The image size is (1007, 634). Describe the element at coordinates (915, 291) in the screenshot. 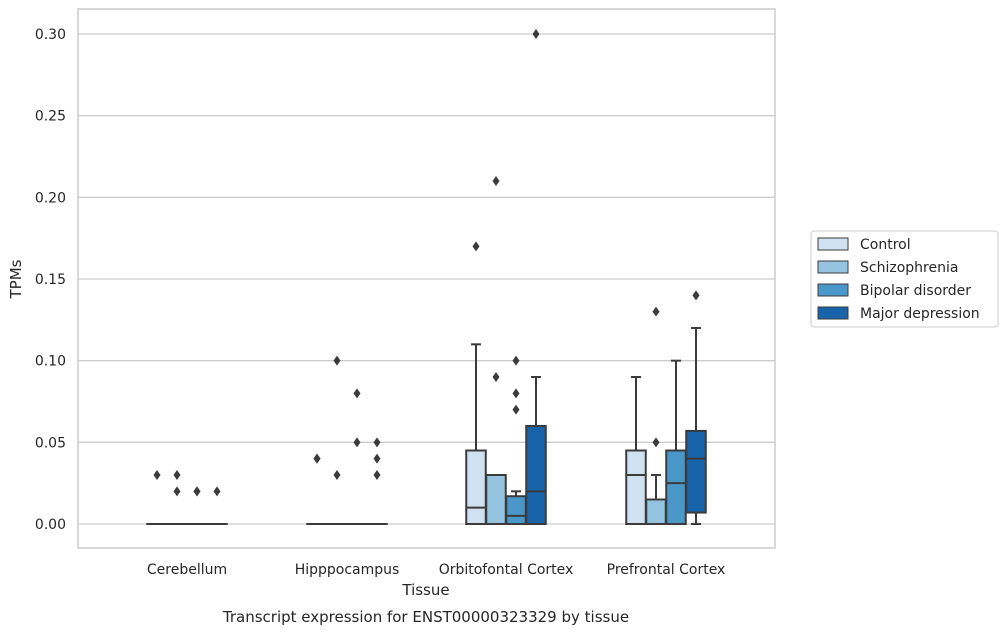

I see `legend-label: Bipolar disorder` at that location.